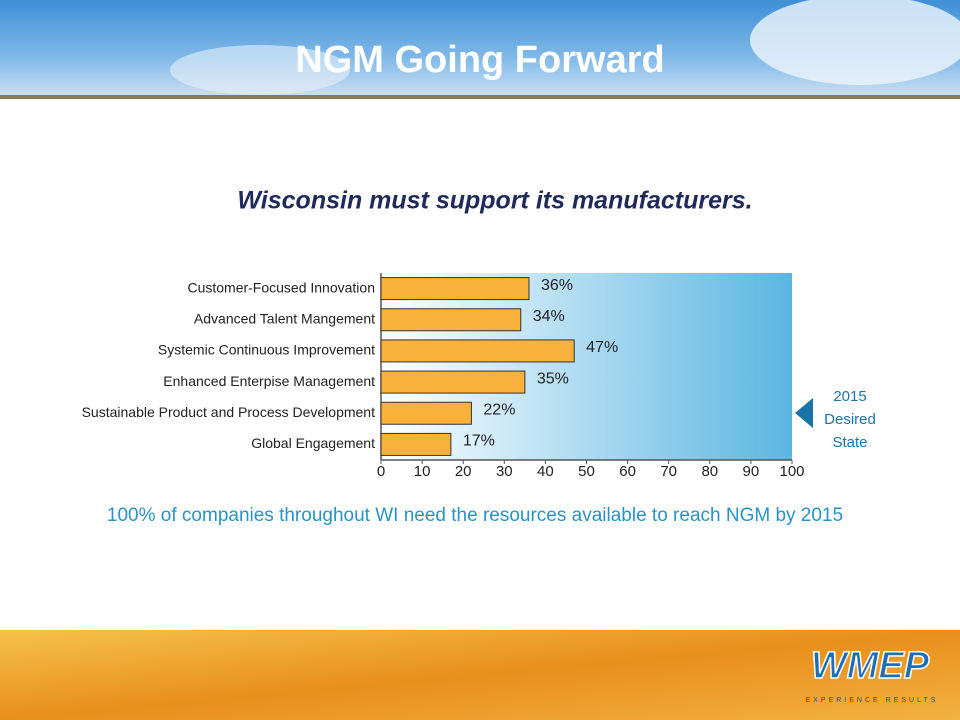  I want to click on x-tick-label: 60, so click(627, 471).